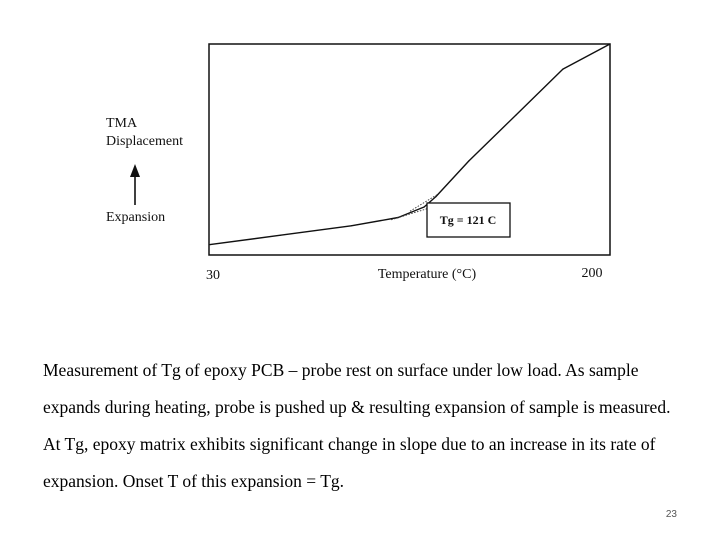 The image size is (720, 540). What do you see at coordinates (213, 275) in the screenshot?
I see `x-tick-label-min: 30` at bounding box center [213, 275].